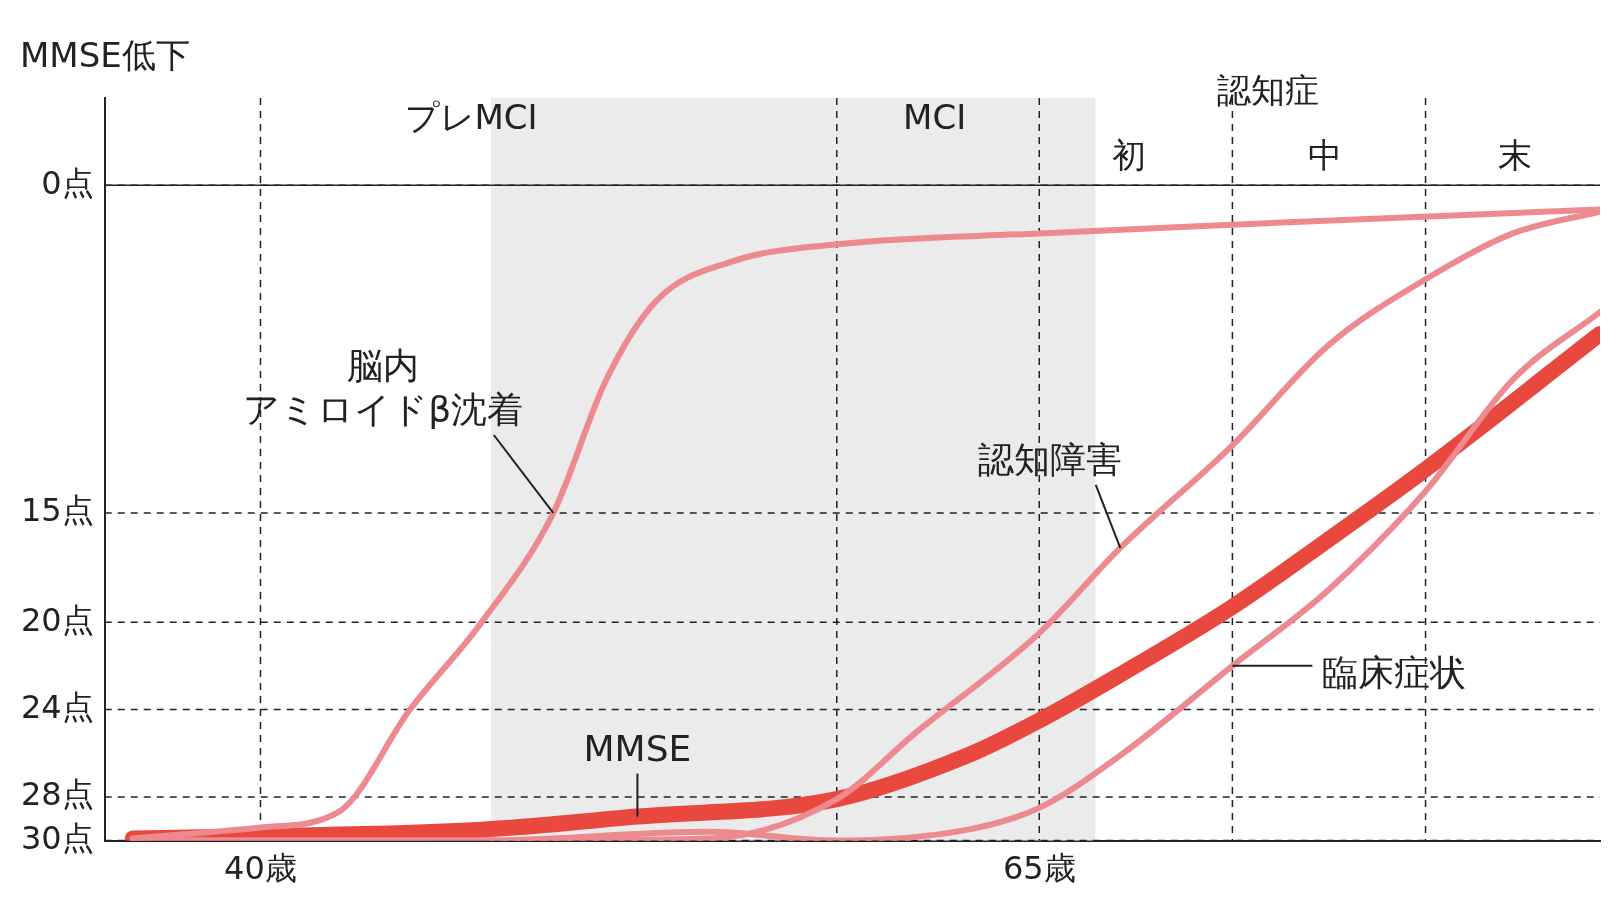 This screenshot has width=1614, height=913. I want to click on y-tick-label: 28点, so click(57, 794).